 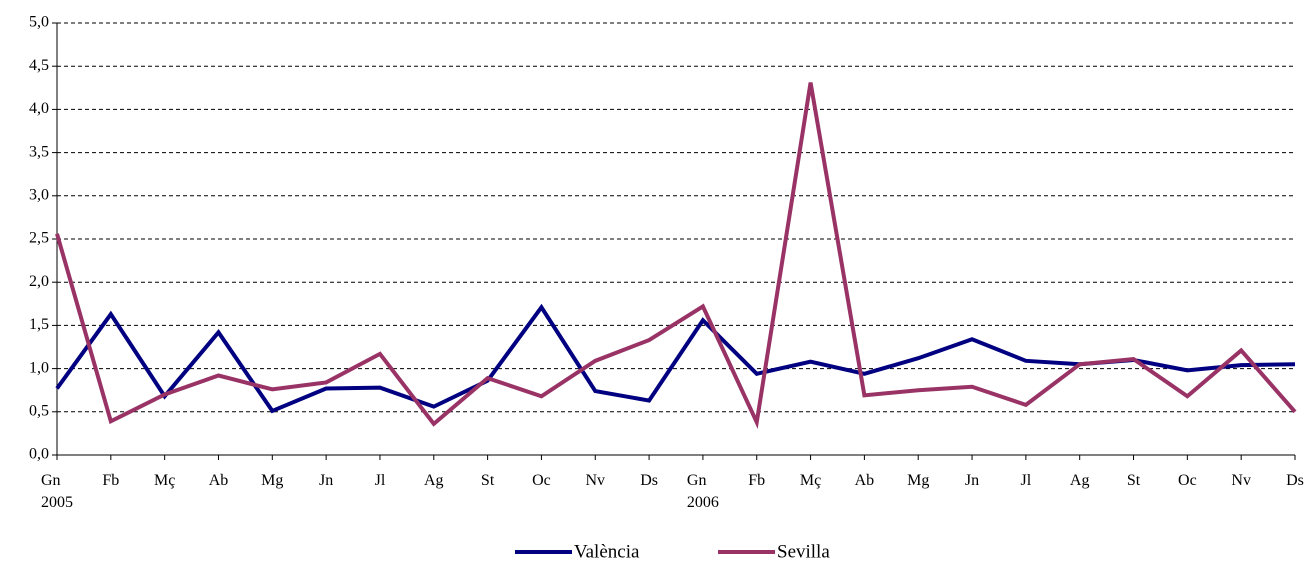 I want to click on y-tick-label: 0,5, so click(x=39, y=410).